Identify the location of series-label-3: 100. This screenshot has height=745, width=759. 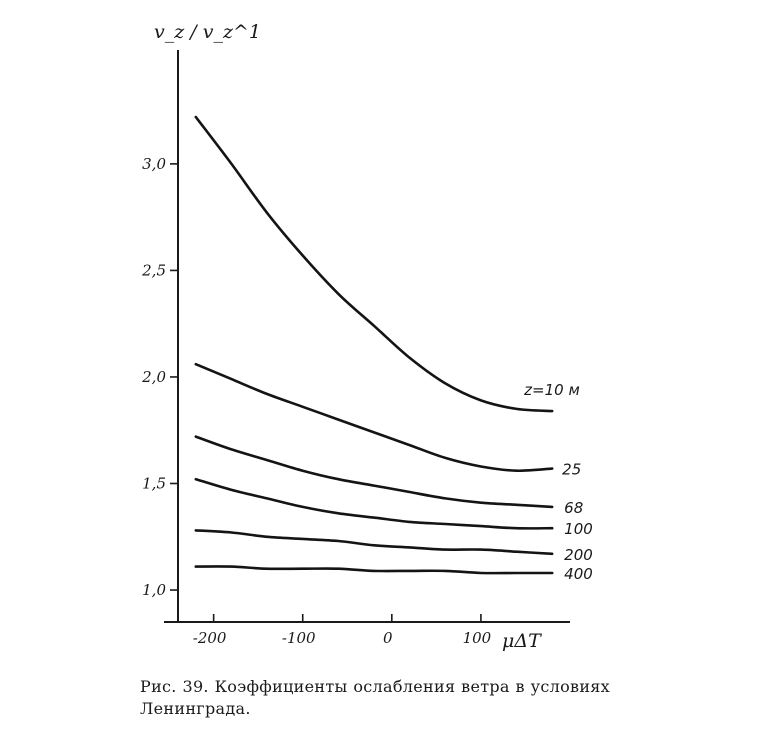
(578, 529).